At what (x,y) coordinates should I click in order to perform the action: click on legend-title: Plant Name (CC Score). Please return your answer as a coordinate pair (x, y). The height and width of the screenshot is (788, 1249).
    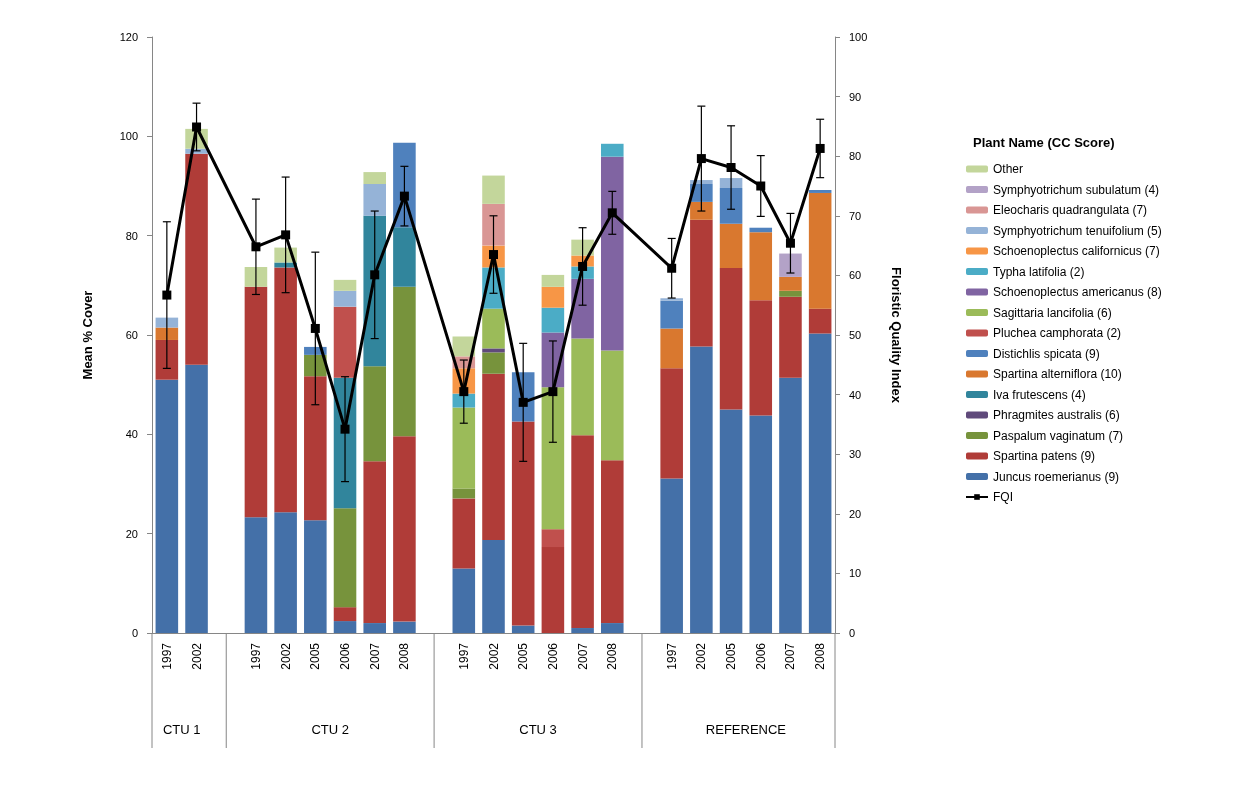
    Looking at the image, I should click on (1044, 142).